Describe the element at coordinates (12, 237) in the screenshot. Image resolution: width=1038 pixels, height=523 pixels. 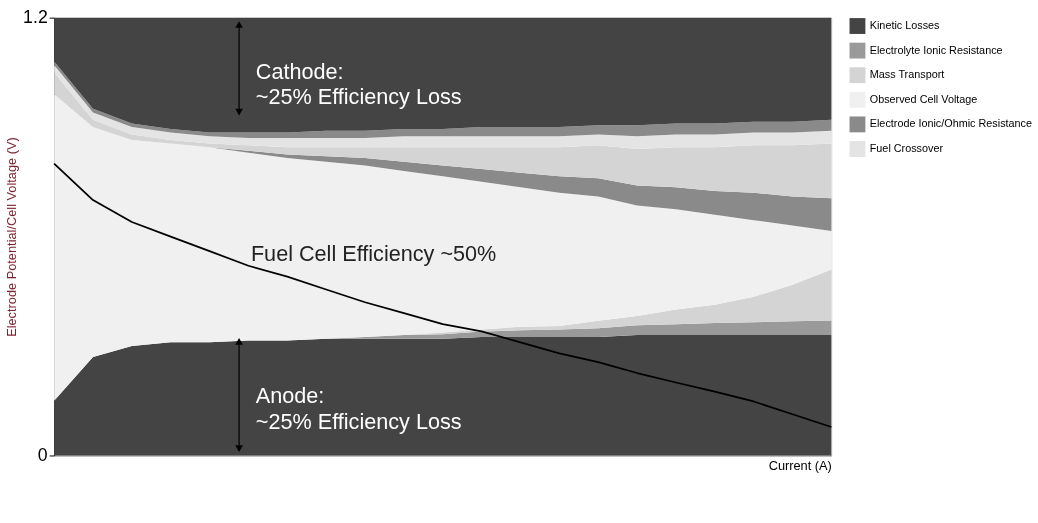
I see `y-axis-title: Electrode Potential/Cell Voltage (V)` at that location.